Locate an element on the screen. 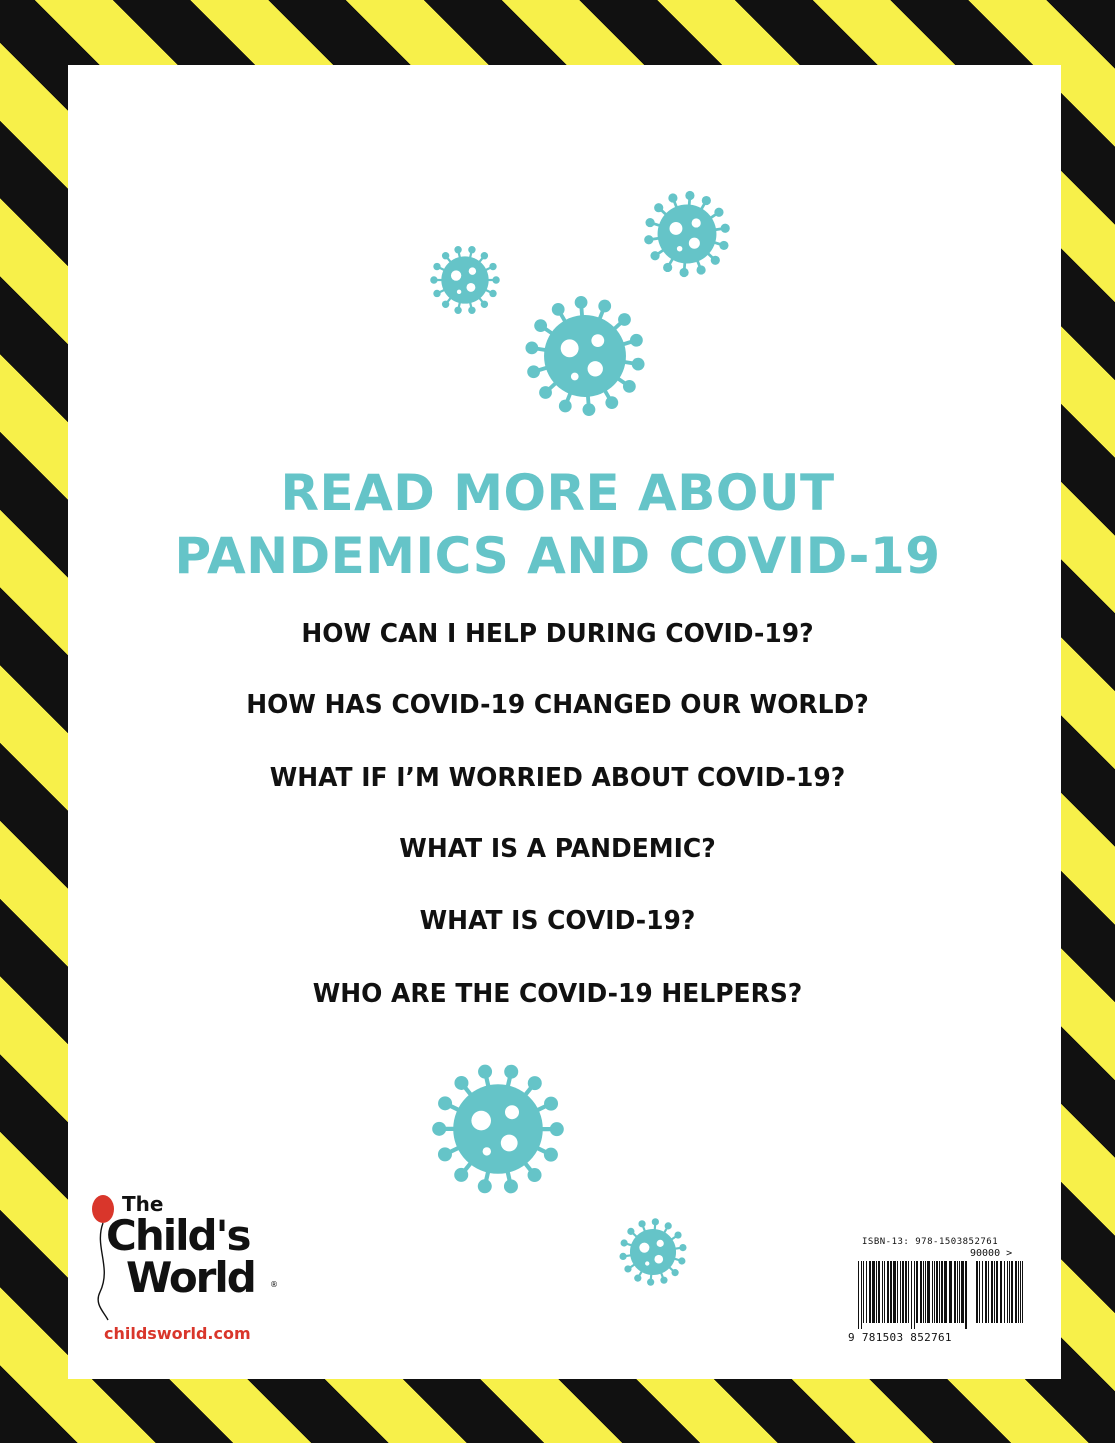 The width and height of the screenshot is (1115, 1443). logo-the: The is located at coordinates (143, 1204).